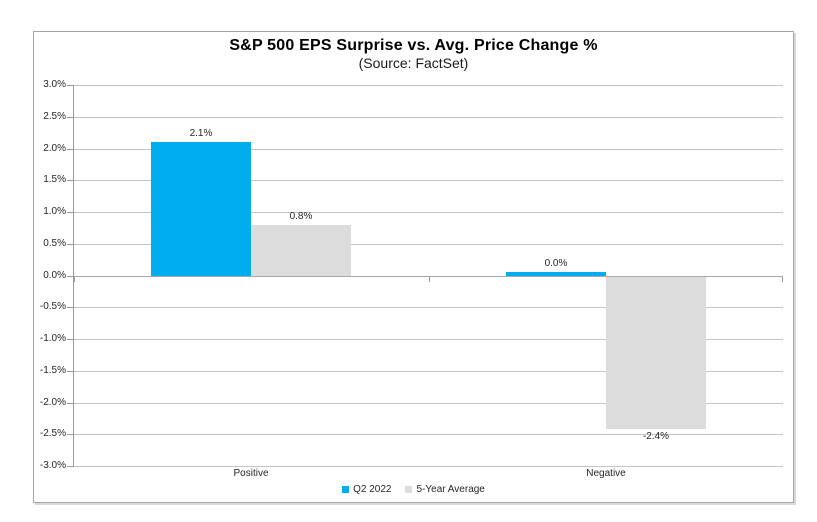  Describe the element at coordinates (54, 211) in the screenshot. I see `y-axis-tick-label: 1.0%` at that location.